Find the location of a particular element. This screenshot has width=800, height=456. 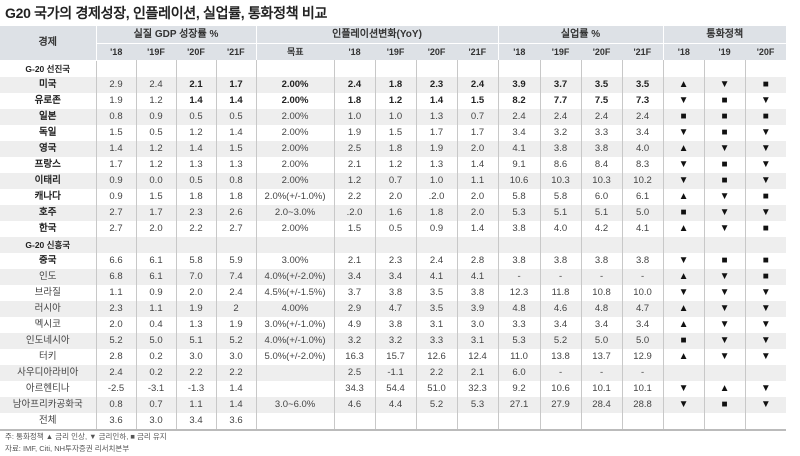

unemployment-year-header: '20F is located at coordinates (602, 51).